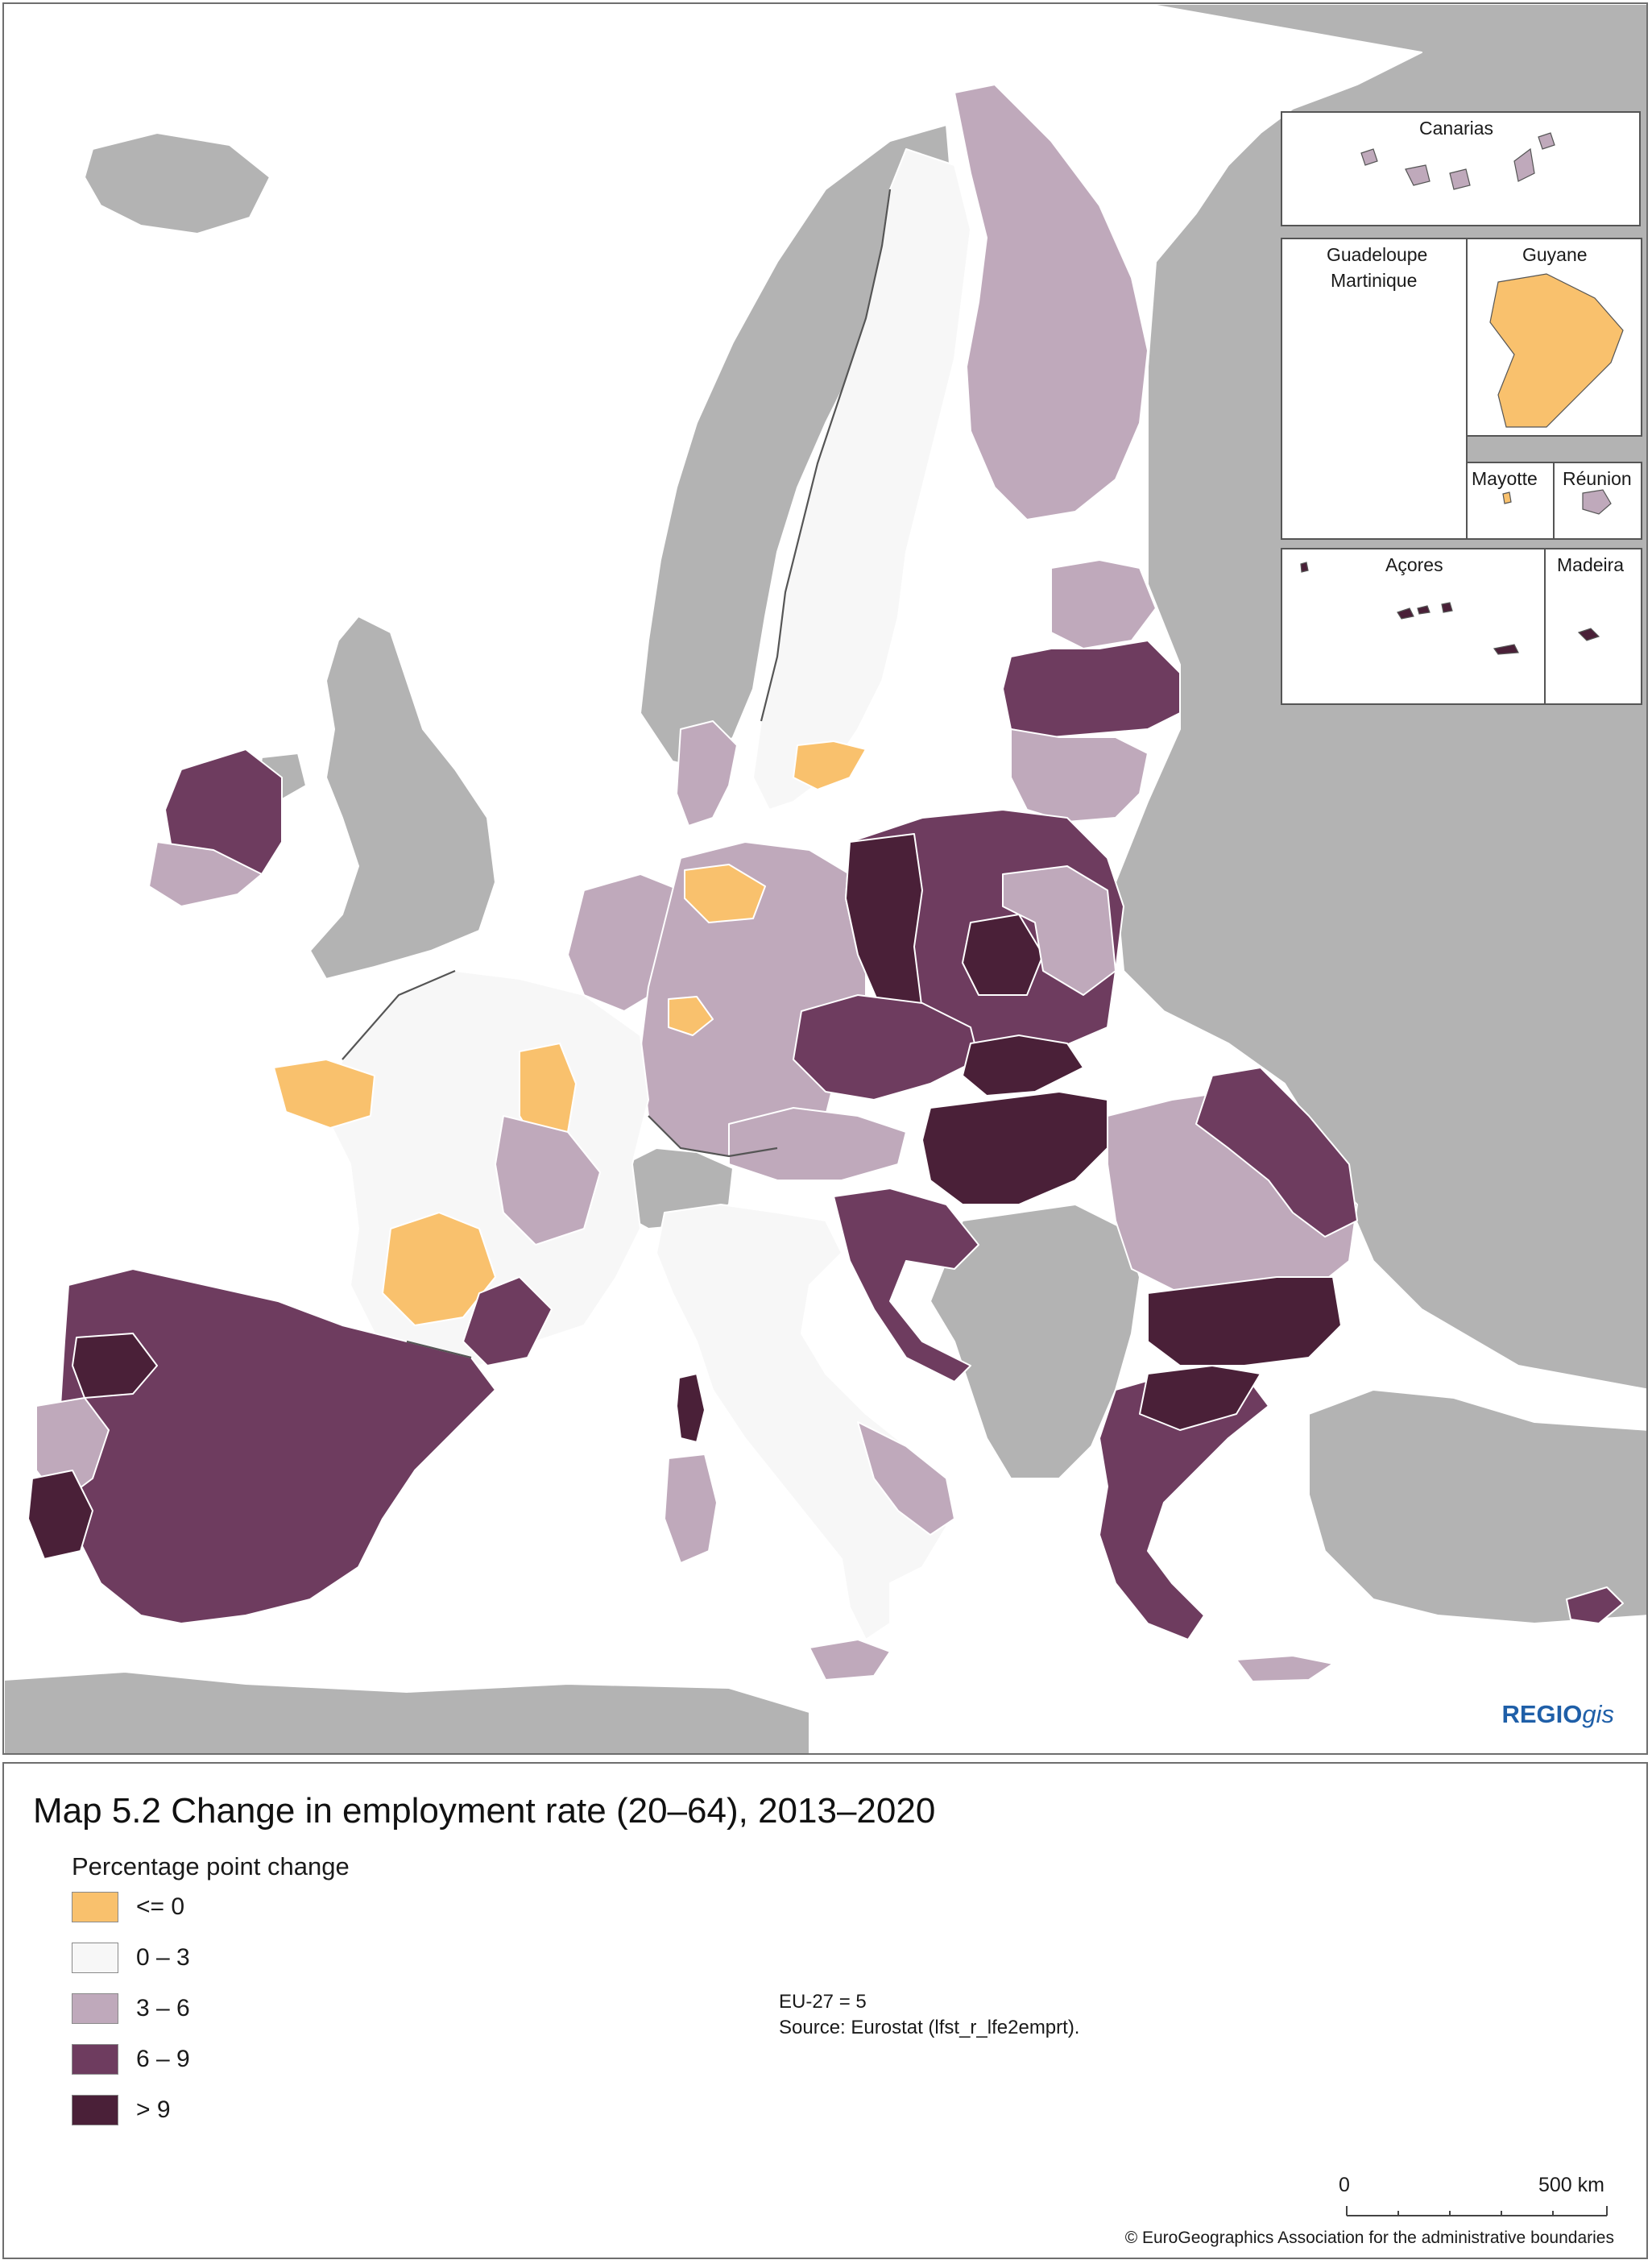  What do you see at coordinates (1374, 280) in the screenshot?
I see `inset-label-martinique: Martinique` at bounding box center [1374, 280].